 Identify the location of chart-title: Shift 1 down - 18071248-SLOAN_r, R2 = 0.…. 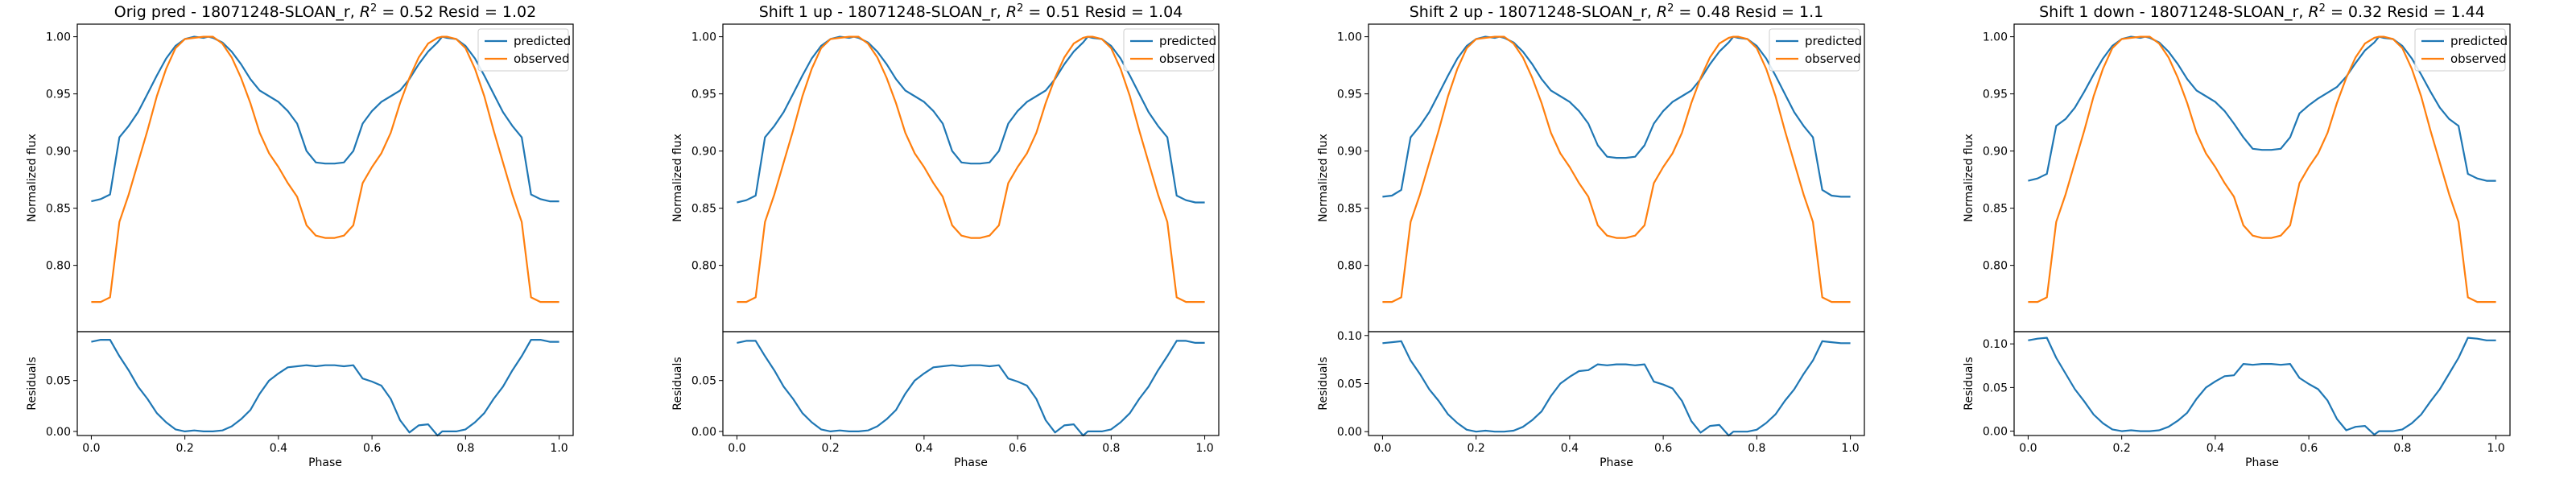
(2262, 11).